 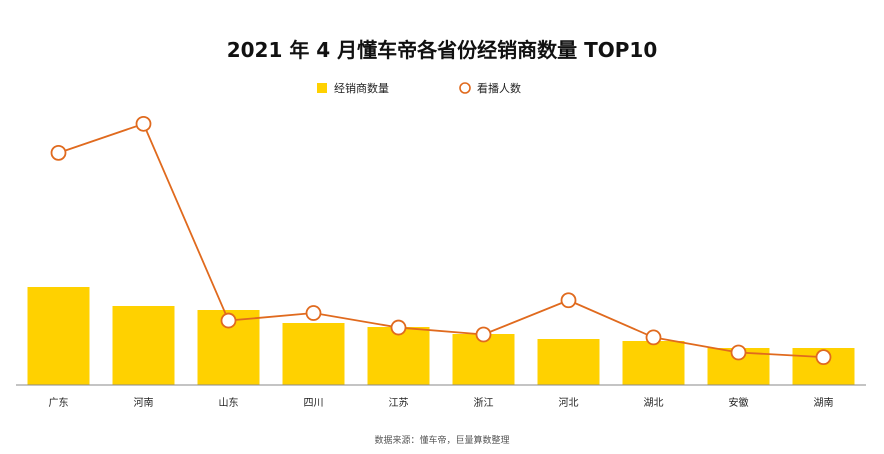 What do you see at coordinates (59, 402) in the screenshot?
I see `x-tick-label: 广东` at bounding box center [59, 402].